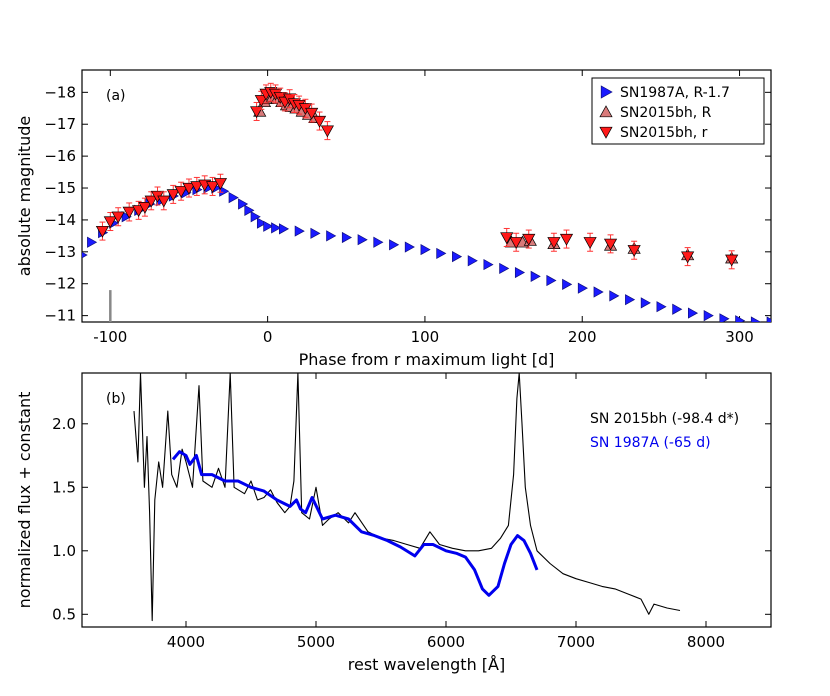 The image size is (830, 696). Describe the element at coordinates (60, 316) in the screenshot. I see `y-tick-label: −11` at that location.